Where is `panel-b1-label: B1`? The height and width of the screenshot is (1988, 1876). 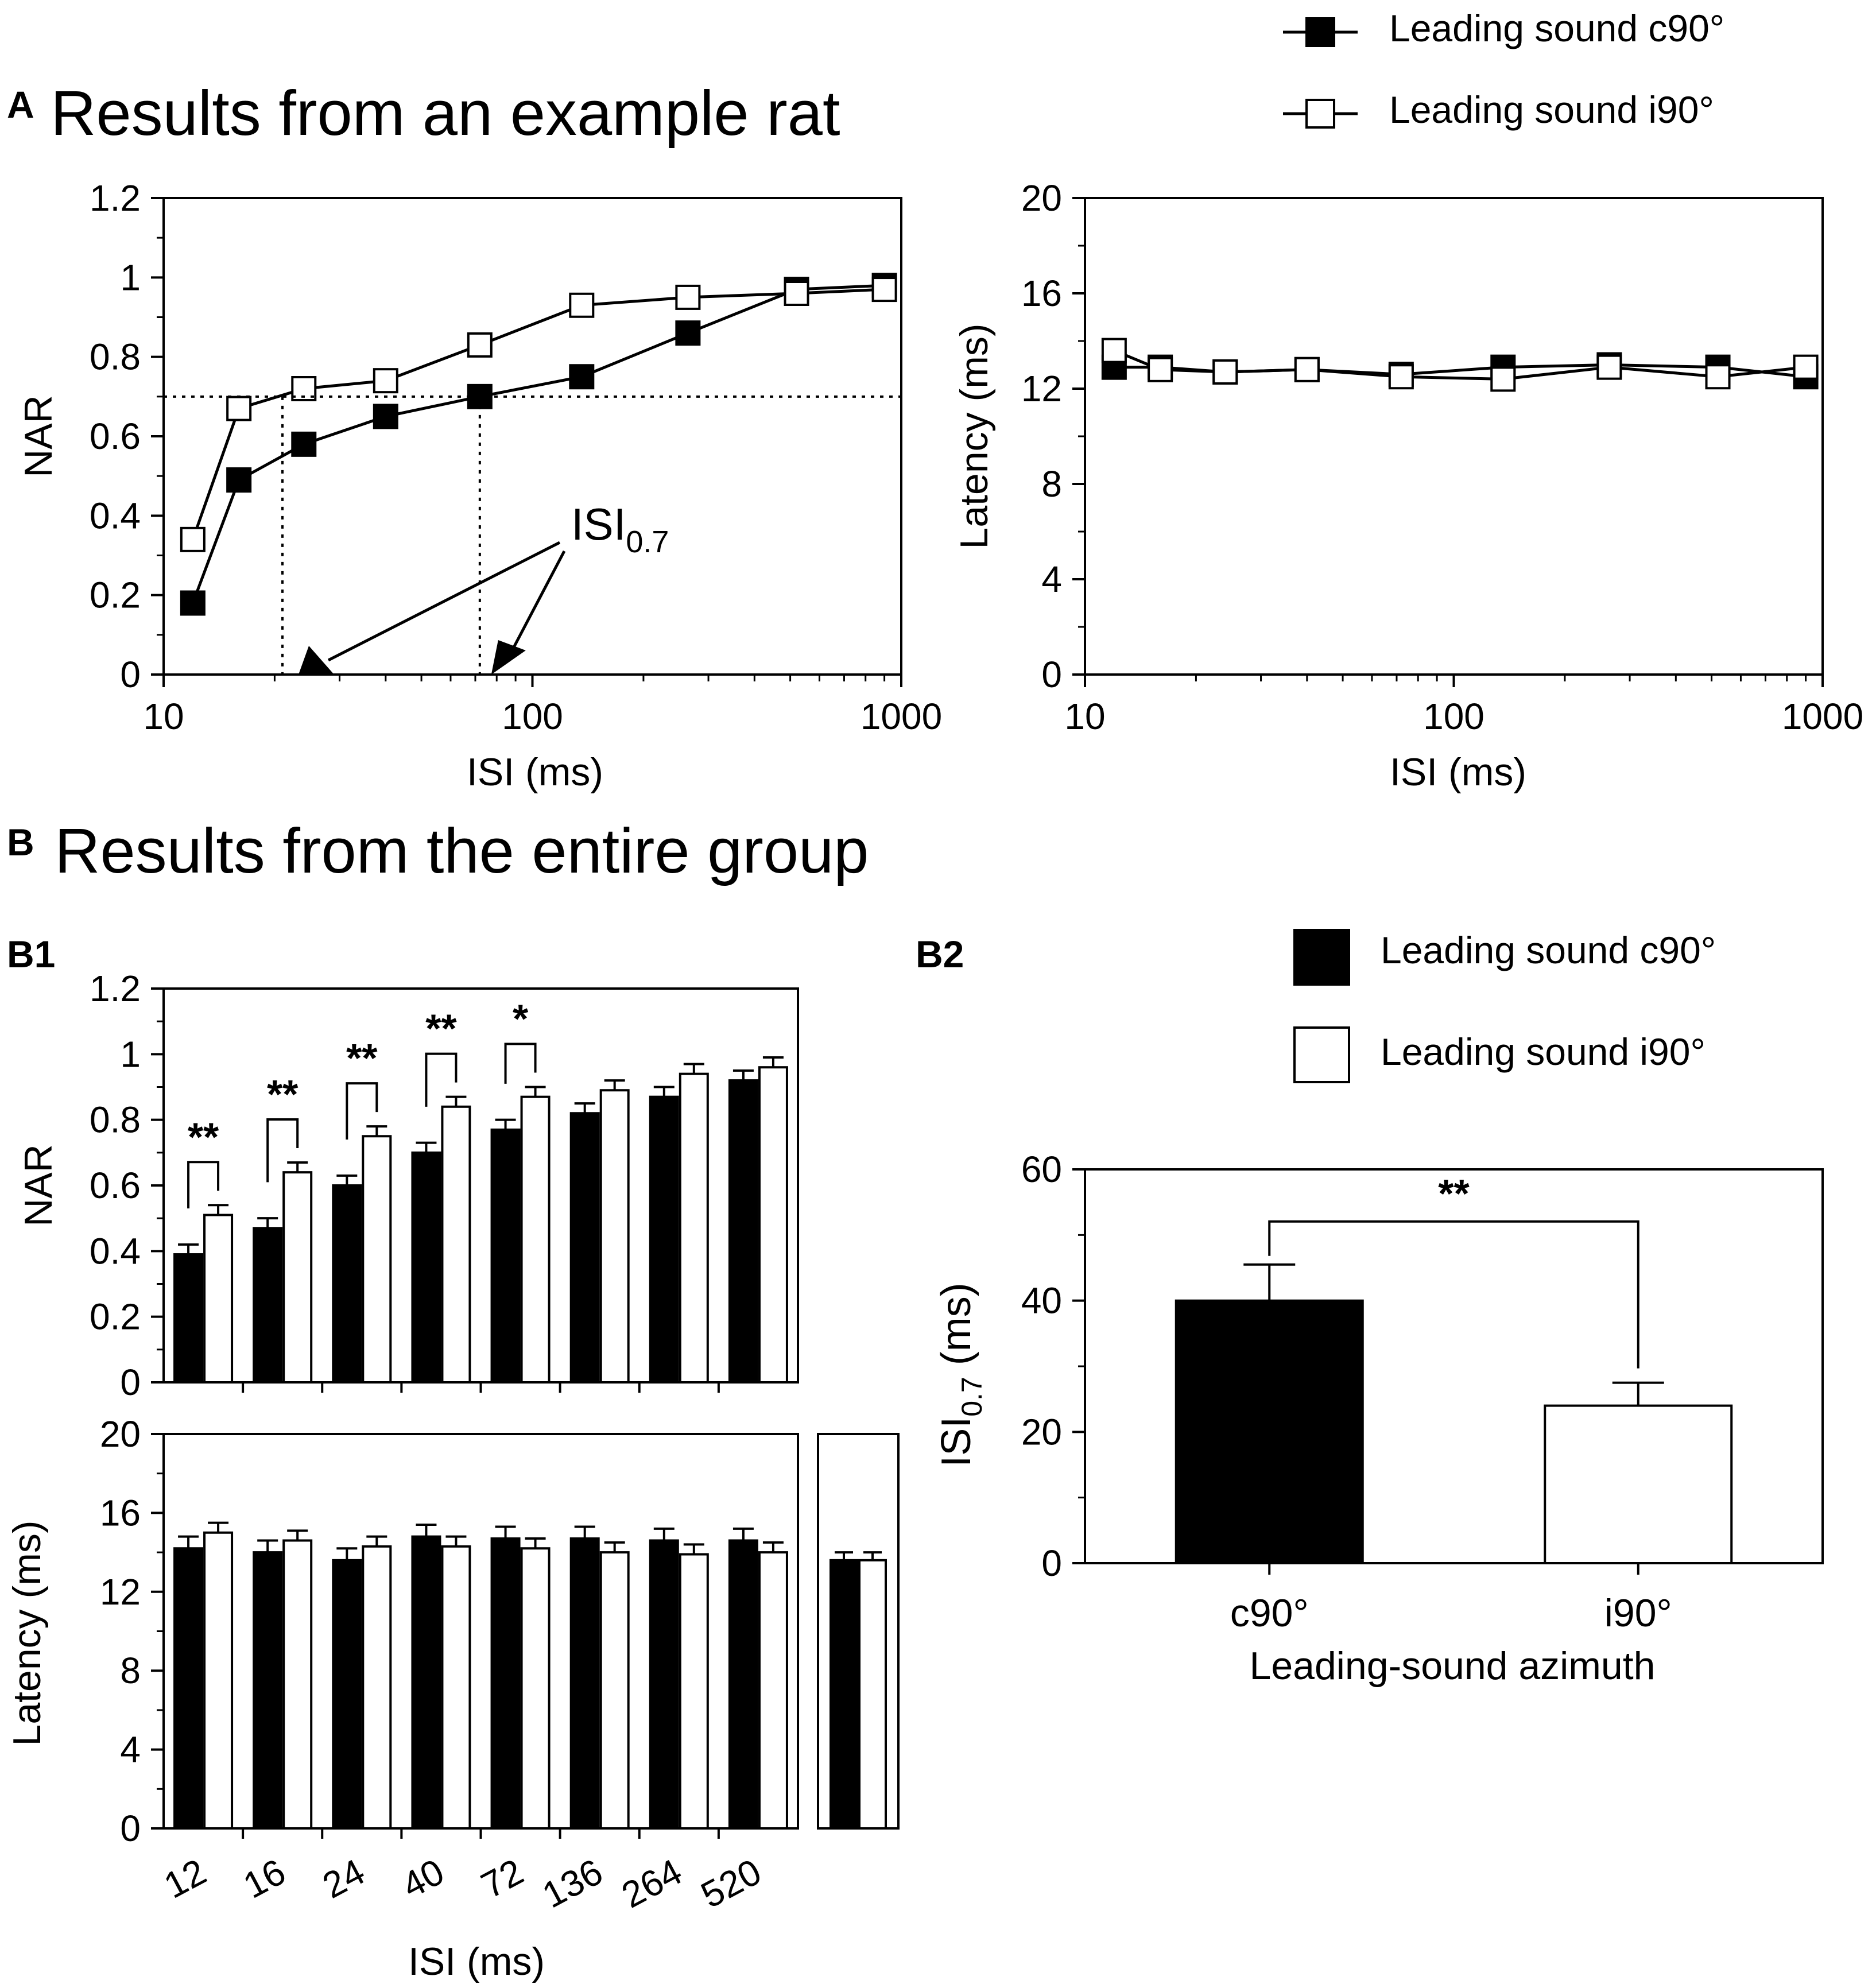 panel-b1-label: B1 is located at coordinates (31, 954).